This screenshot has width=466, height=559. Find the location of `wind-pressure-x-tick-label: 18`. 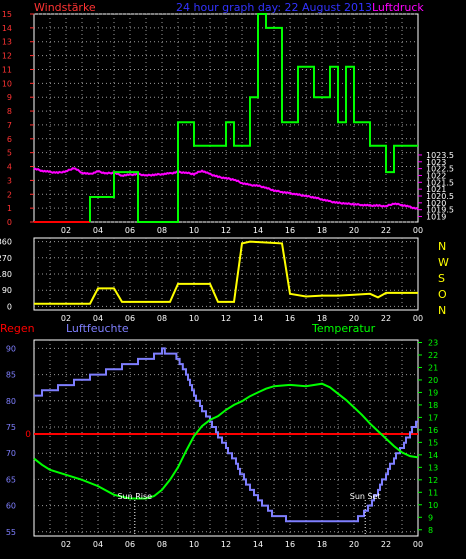

wind-pressure-x-tick-label: 18 is located at coordinates (322, 230).